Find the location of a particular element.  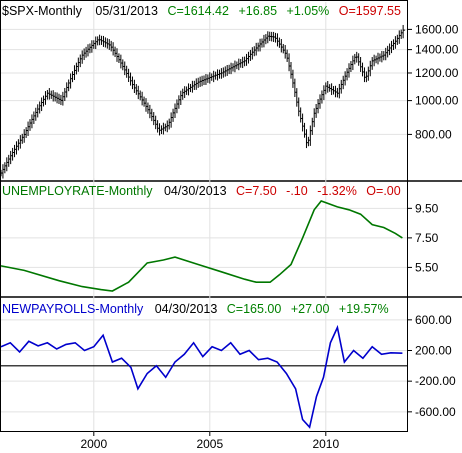

payrolls-title: NEWPAYROLLS-Monthly is located at coordinates (73, 309).